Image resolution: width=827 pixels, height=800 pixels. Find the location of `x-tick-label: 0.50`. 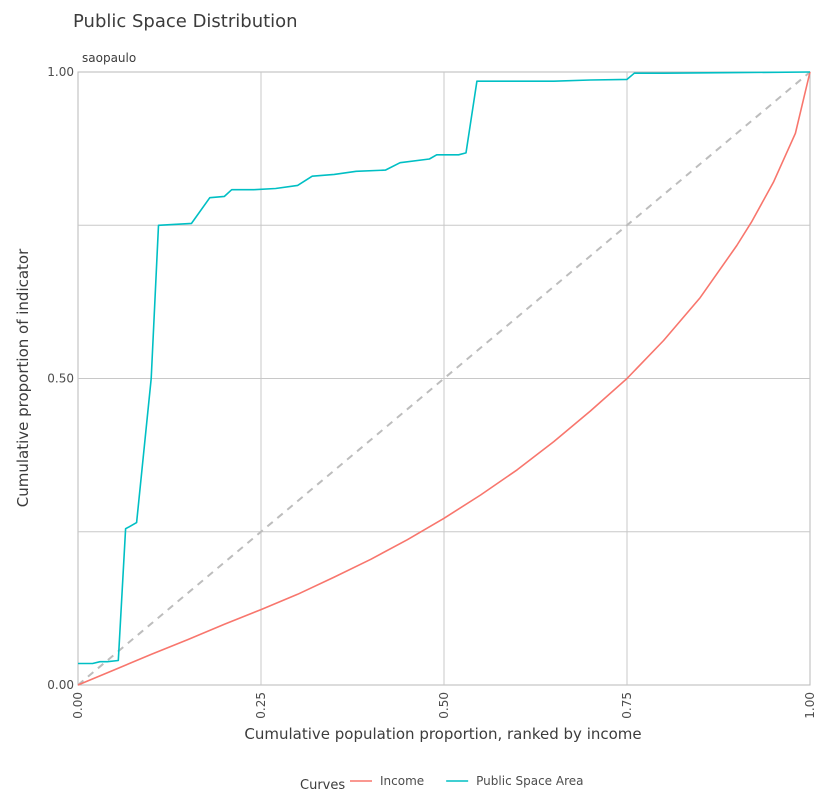

x-tick-label: 0.50 is located at coordinates (444, 705).